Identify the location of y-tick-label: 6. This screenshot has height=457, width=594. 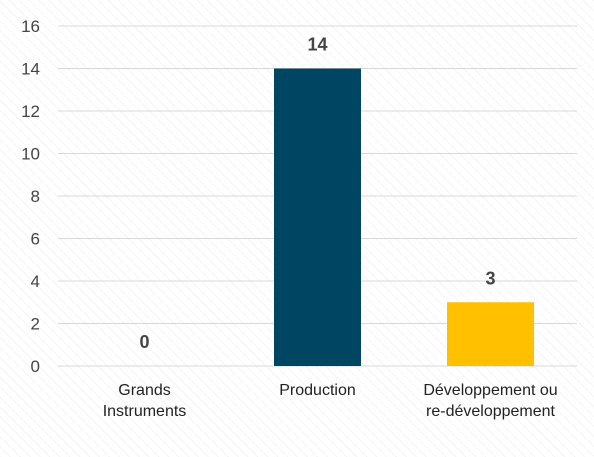
(35, 239).